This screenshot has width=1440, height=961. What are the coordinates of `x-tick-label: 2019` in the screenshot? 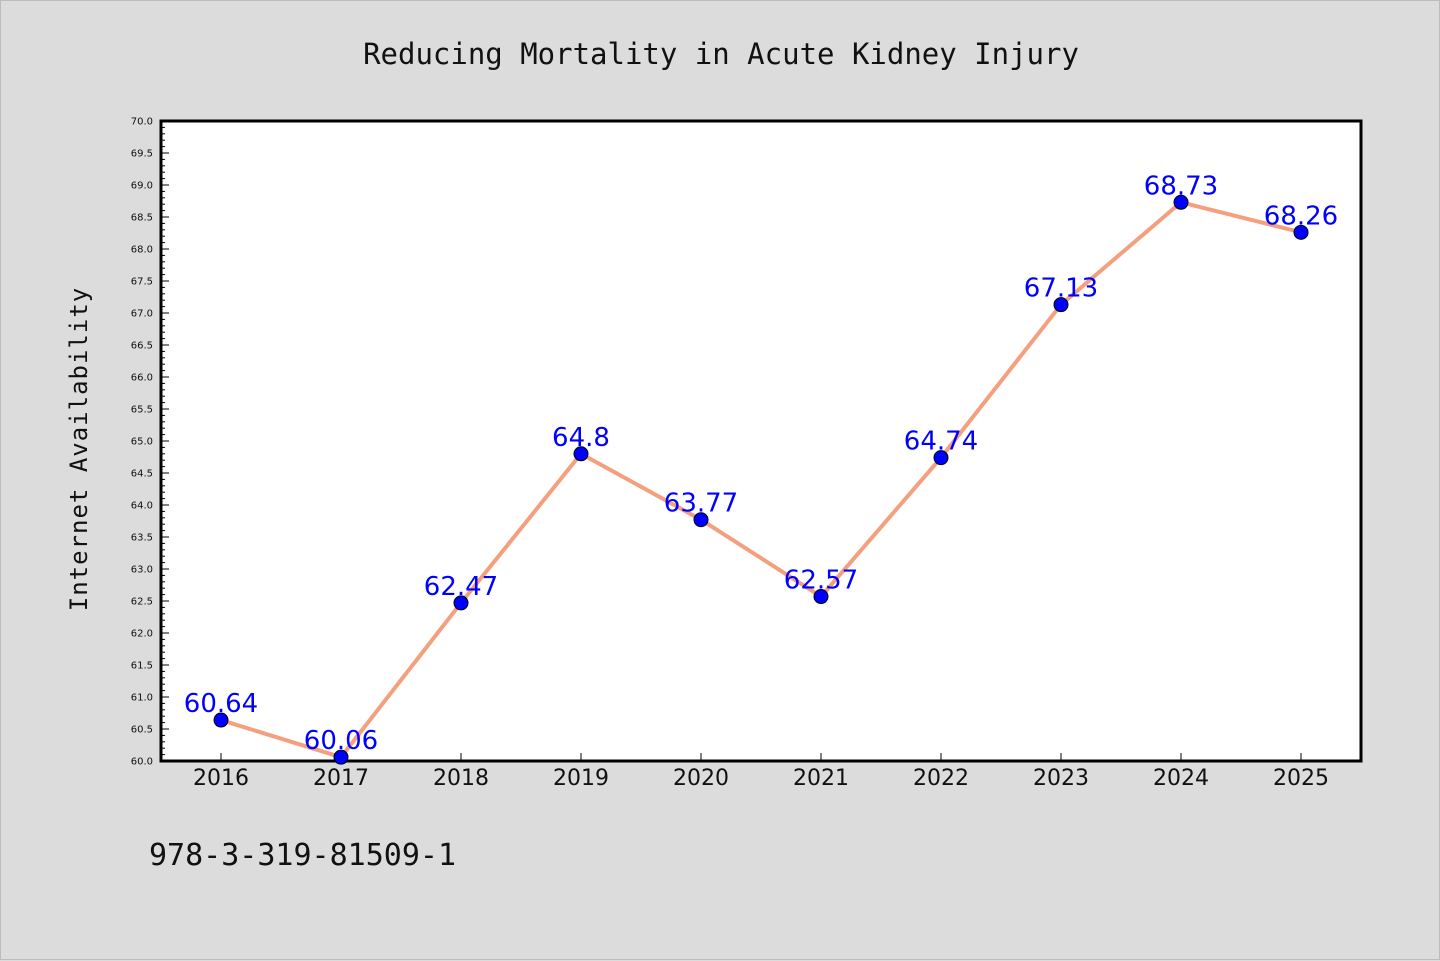 It's located at (581, 778).